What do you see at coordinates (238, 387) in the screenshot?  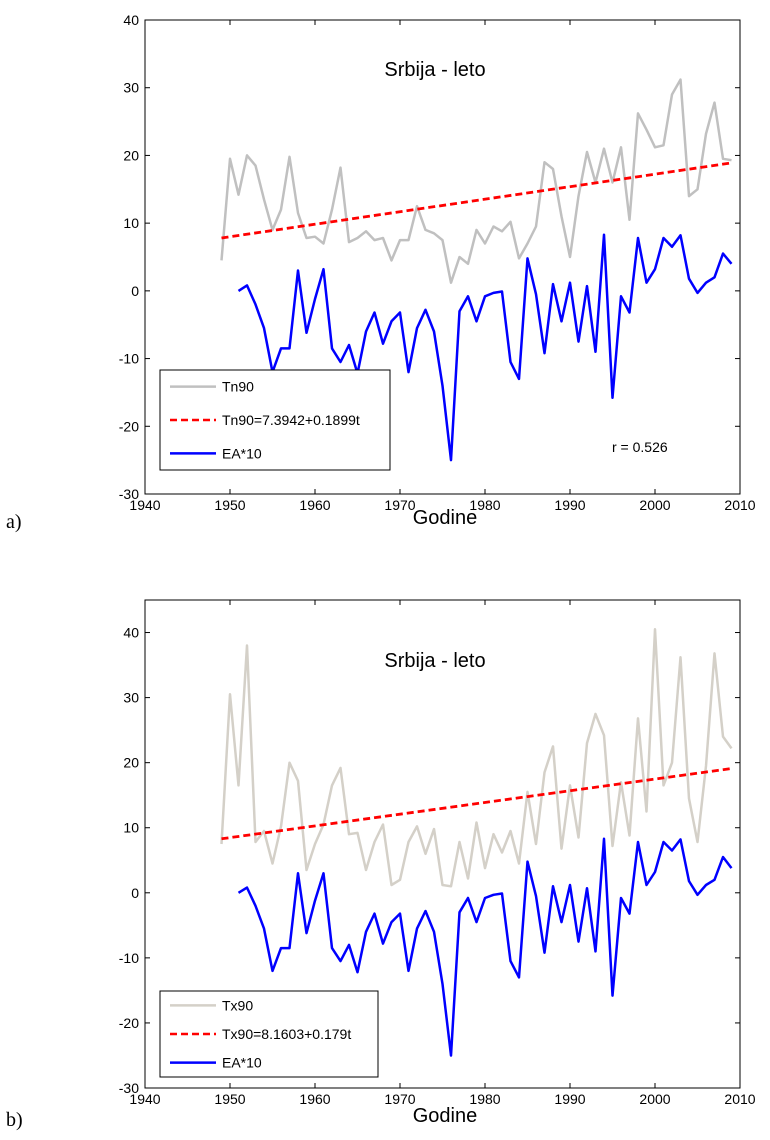 I see `panel-a-legend-label: Tn90` at bounding box center [238, 387].